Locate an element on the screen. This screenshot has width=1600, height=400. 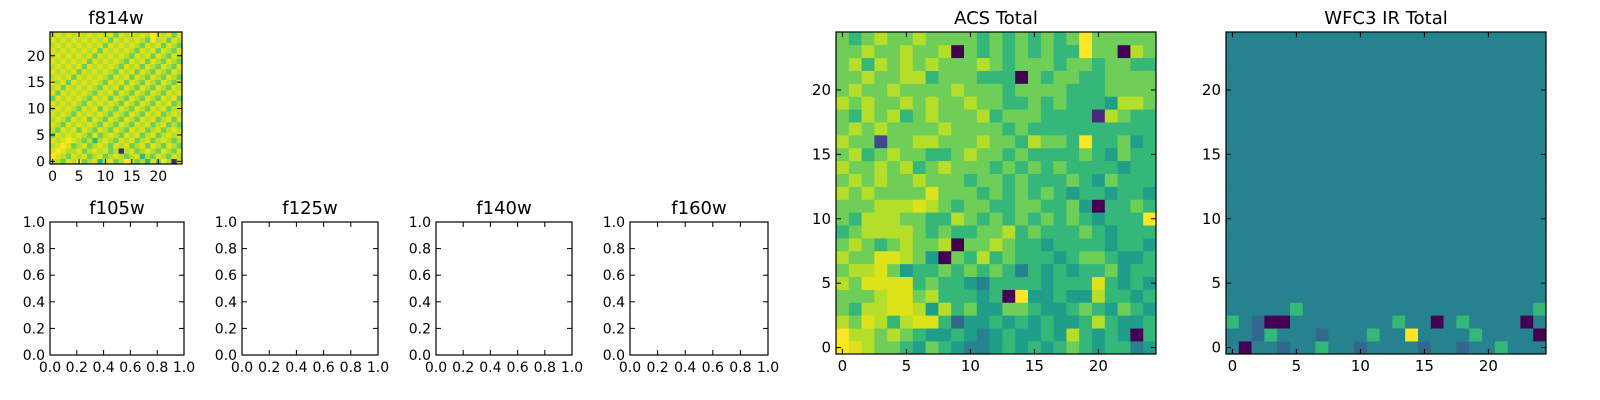
y-tick-label: 1.0 is located at coordinates (420, 223).